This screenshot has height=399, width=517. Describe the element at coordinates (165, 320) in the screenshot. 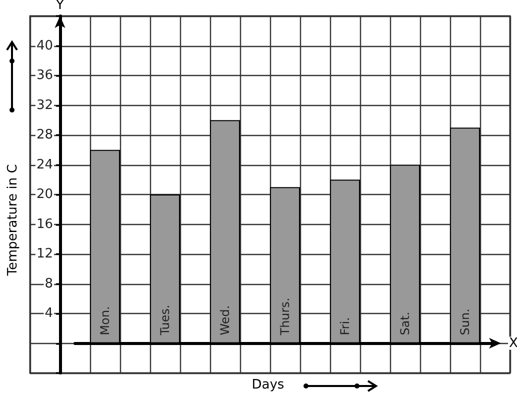

I see `x-tick-label: Tues.` at that location.